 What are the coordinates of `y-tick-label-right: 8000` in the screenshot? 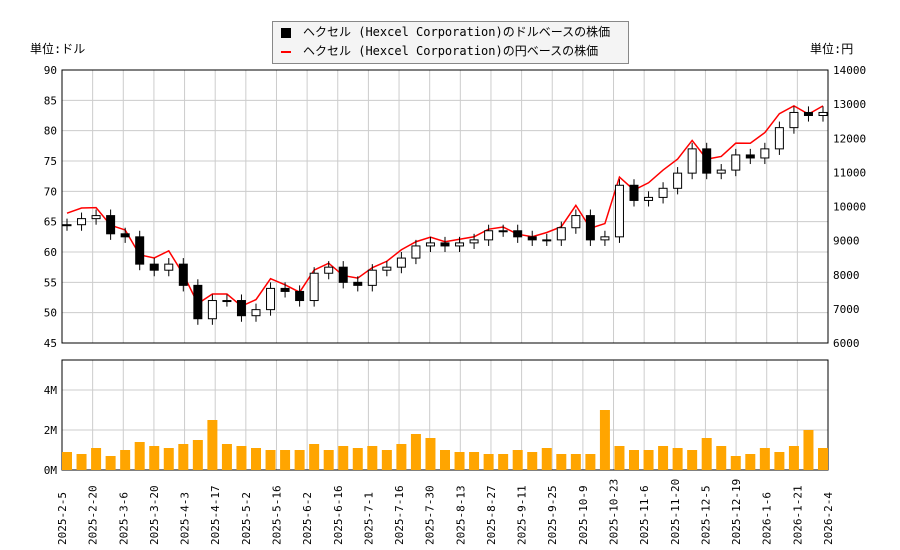 It's located at (846, 275).